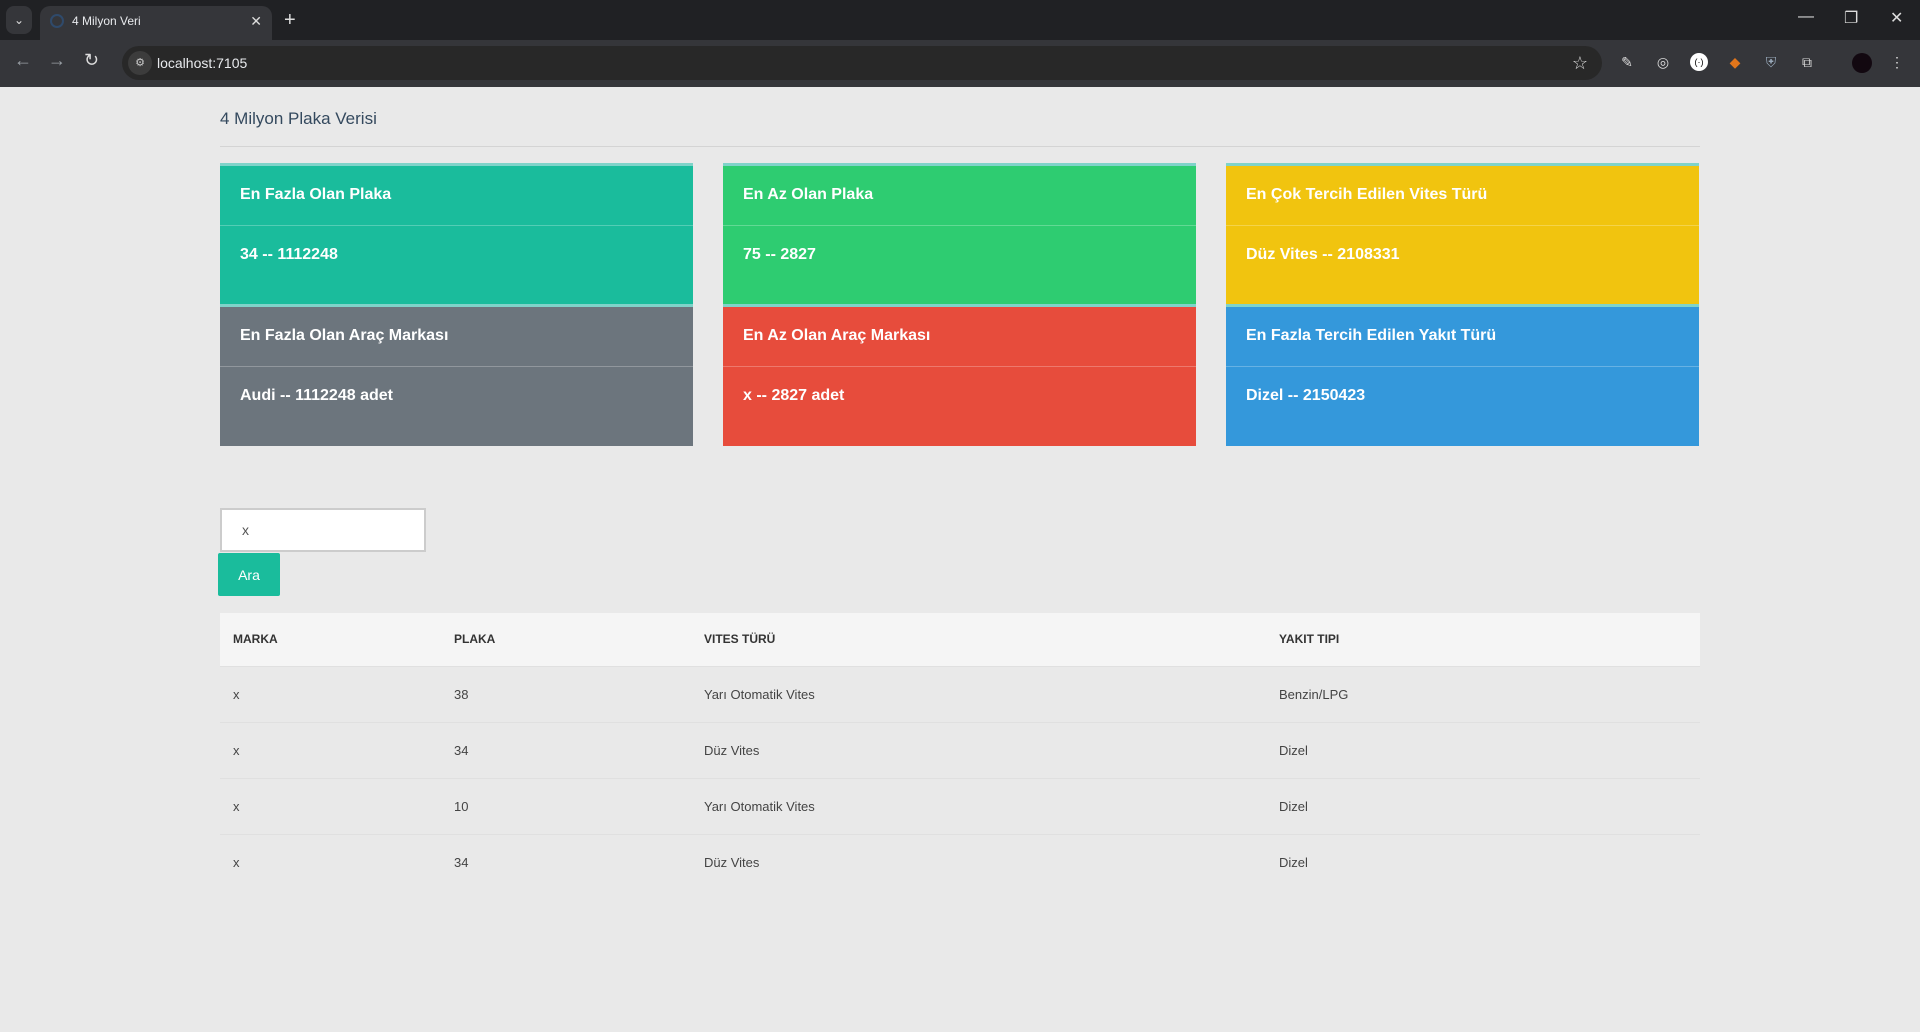  What do you see at coordinates (1306, 395) in the screenshot?
I see `card-value: Dizel -- 2150423` at bounding box center [1306, 395].